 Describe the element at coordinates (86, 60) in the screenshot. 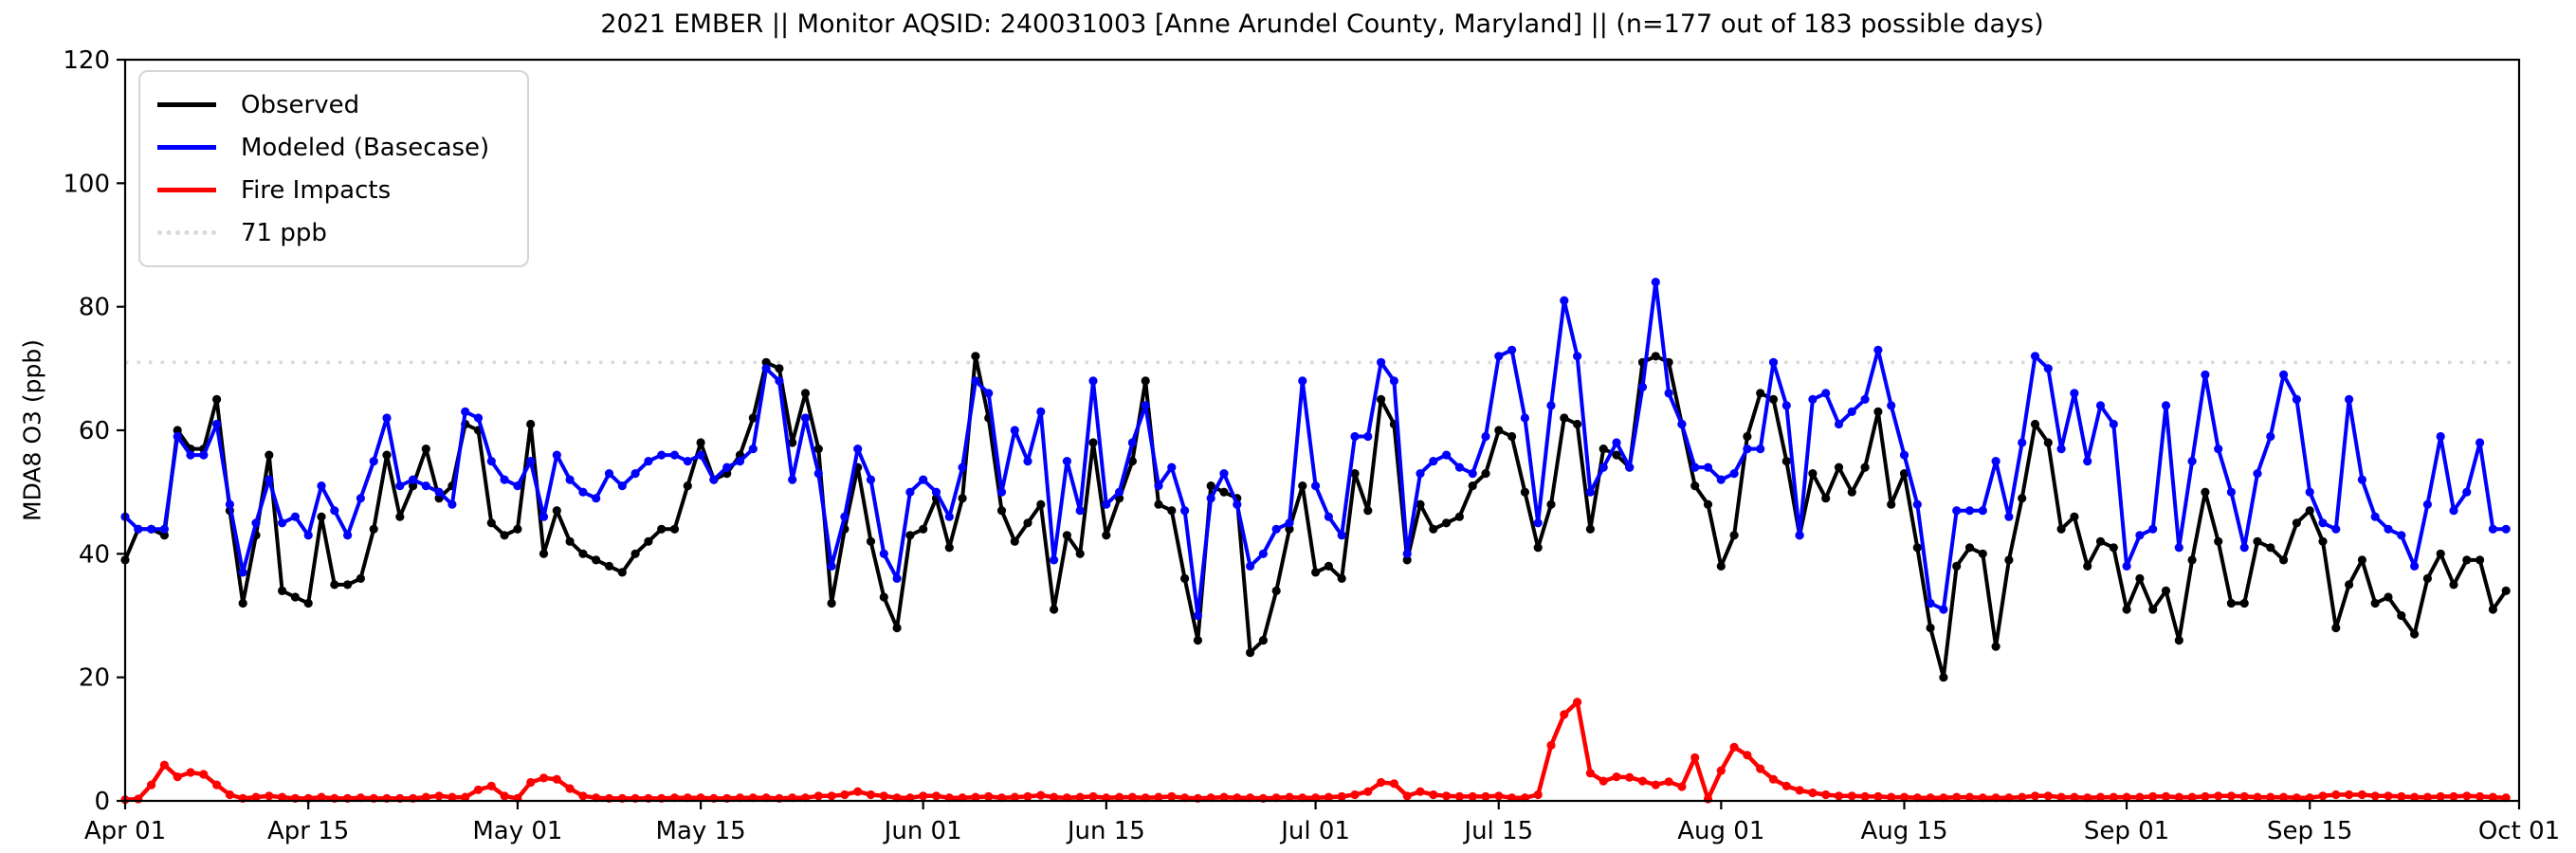

I see `y-tick-label: 120` at that location.